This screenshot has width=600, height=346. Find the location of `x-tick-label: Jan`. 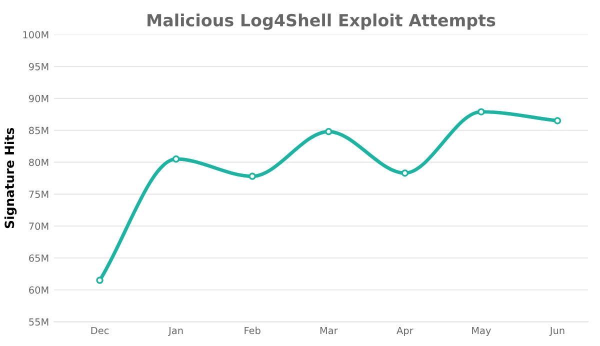

x-tick-label: Jan is located at coordinates (175, 331).